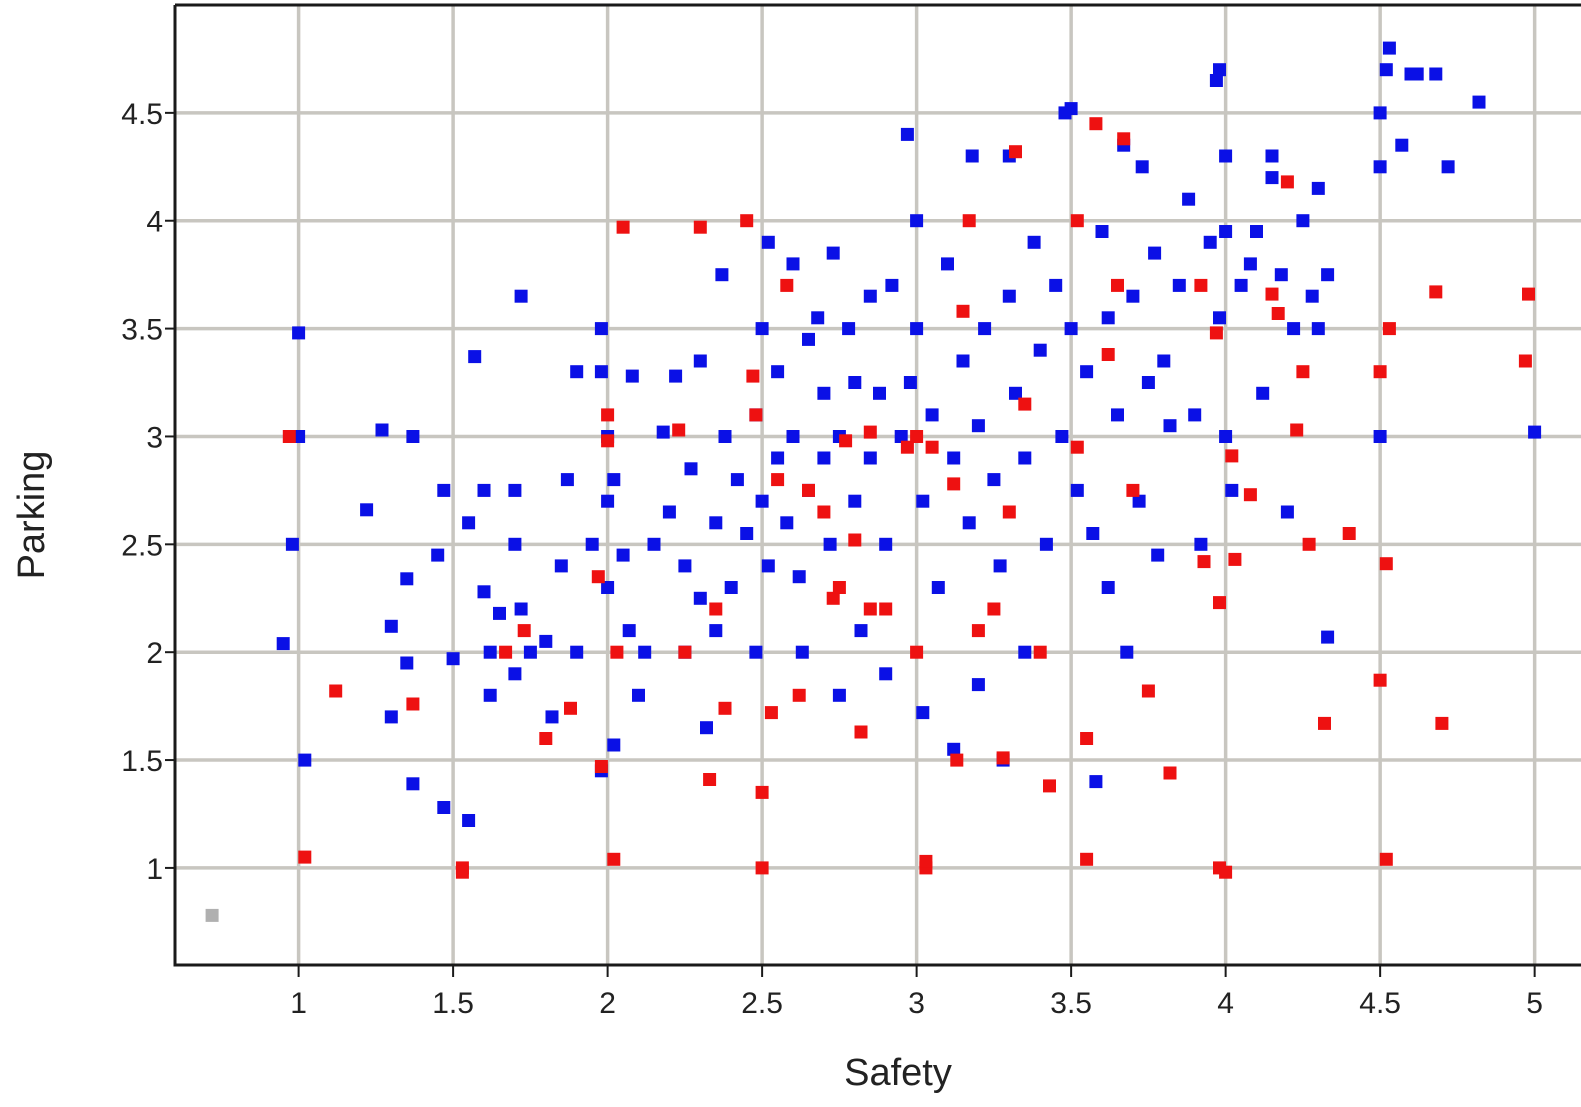  Describe the element at coordinates (154, 869) in the screenshot. I see `y-tick-label: 1` at that location.